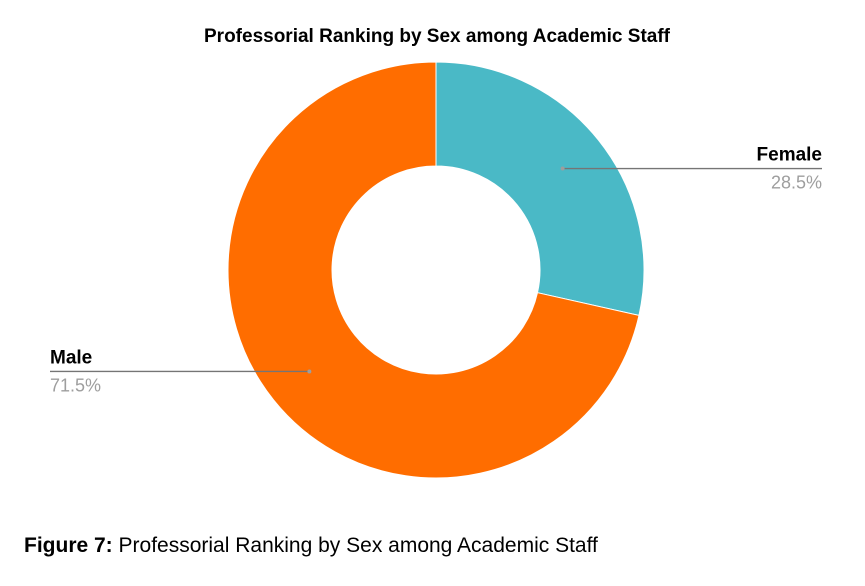 This screenshot has width=865, height=586. What do you see at coordinates (796, 183) in the screenshot?
I see `slice-percent-female: 28.5%` at bounding box center [796, 183].